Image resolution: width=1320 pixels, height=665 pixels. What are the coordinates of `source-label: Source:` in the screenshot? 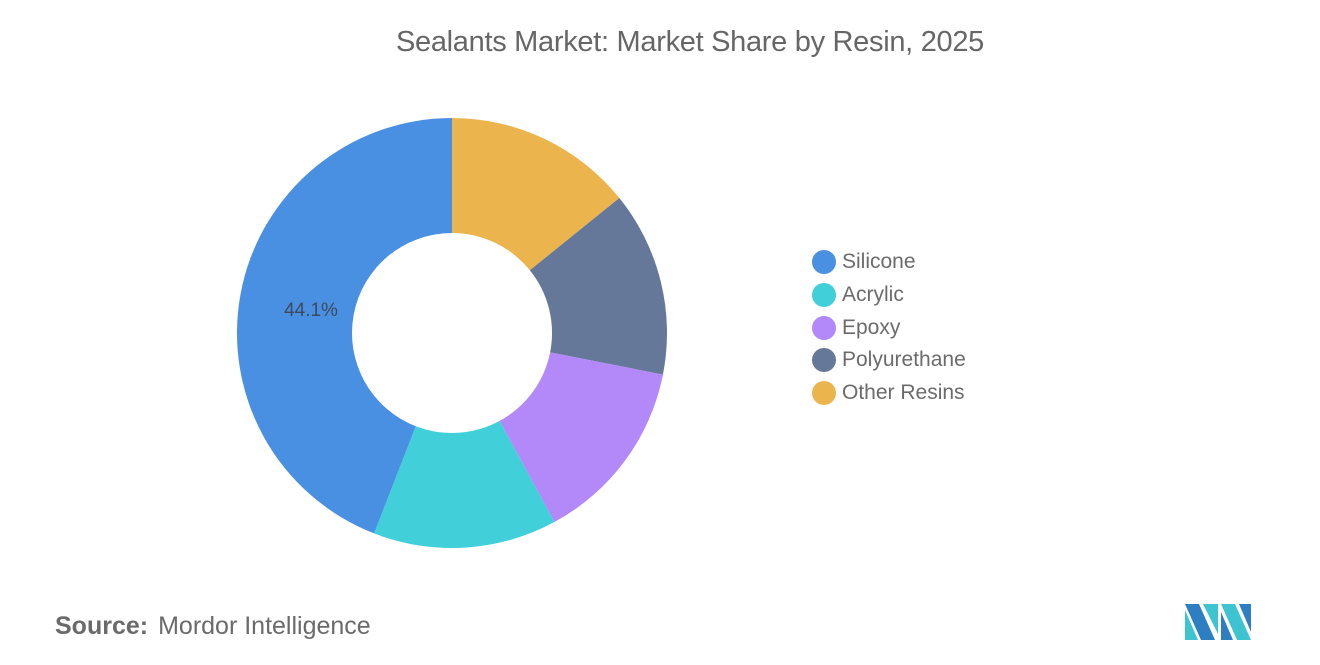 It's located at (102, 626).